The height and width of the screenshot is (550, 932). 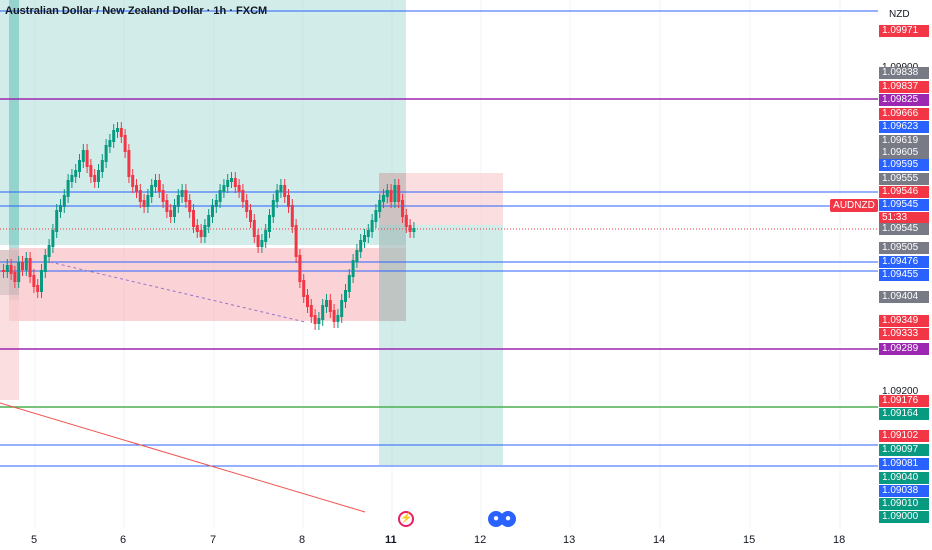 What do you see at coordinates (9, 325) in the screenshot?
I see `left-stop-strip` at bounding box center [9, 325].